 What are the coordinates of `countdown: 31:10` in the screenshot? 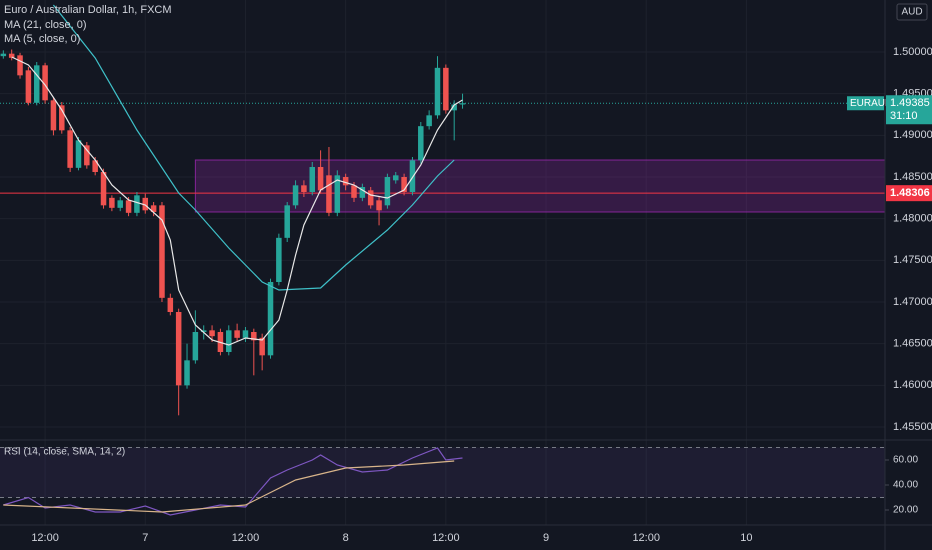 It's located at (904, 116).